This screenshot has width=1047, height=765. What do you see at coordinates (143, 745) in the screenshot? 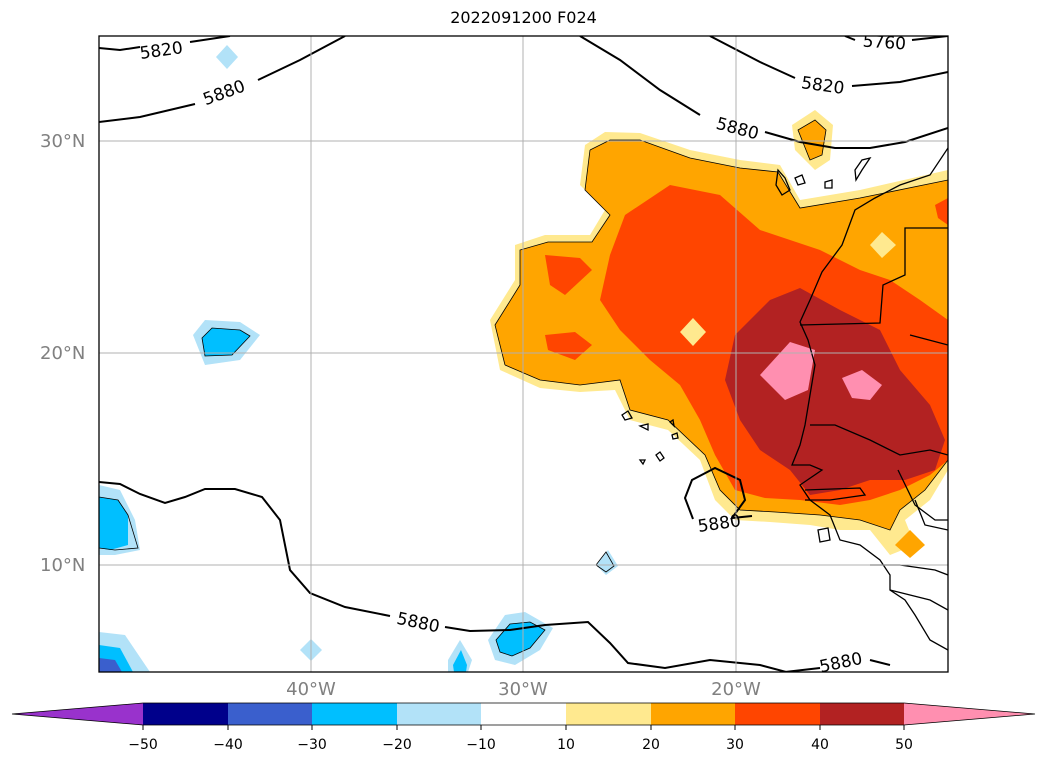
I see `colorbar-tick: −50` at bounding box center [143, 745].